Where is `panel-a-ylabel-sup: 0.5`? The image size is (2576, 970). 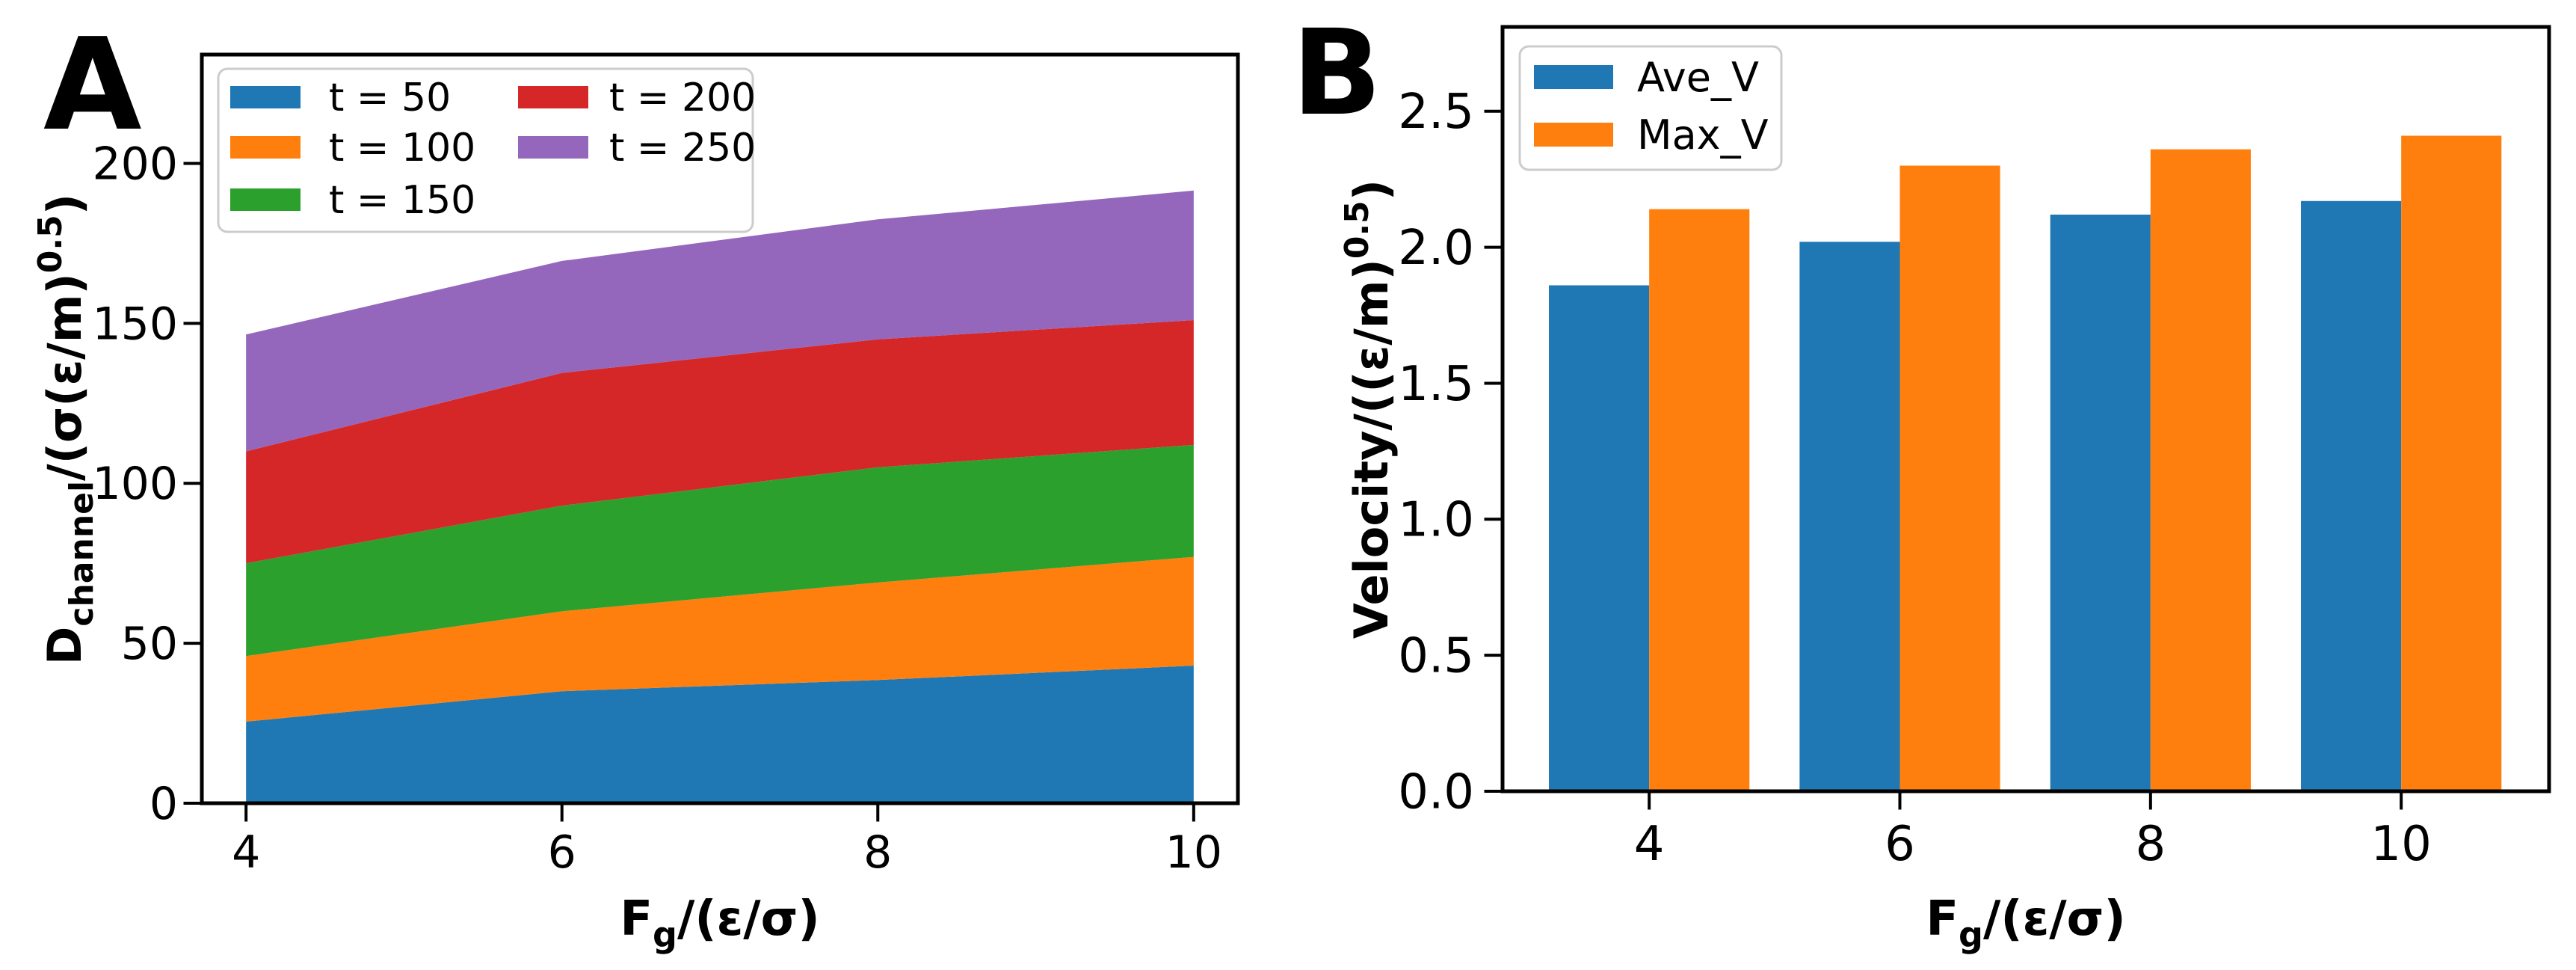
panel-a-ylabel-sup: 0.5 is located at coordinates (50, 244).